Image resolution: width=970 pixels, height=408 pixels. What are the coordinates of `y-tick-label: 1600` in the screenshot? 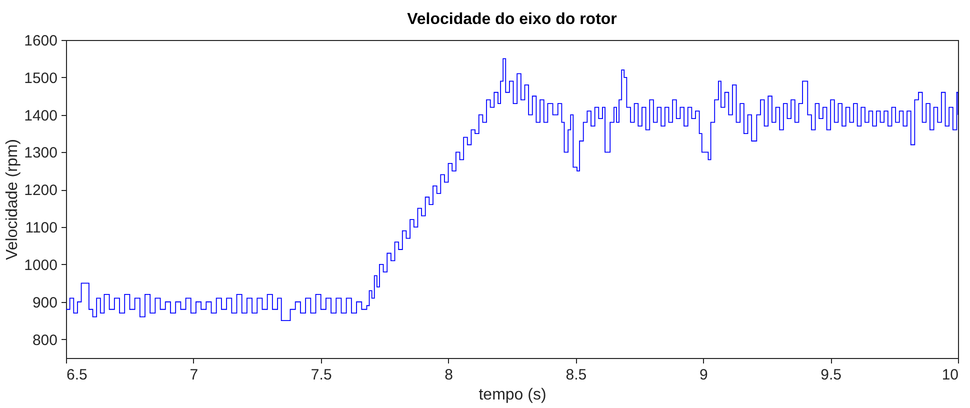 It's located at (41, 41).